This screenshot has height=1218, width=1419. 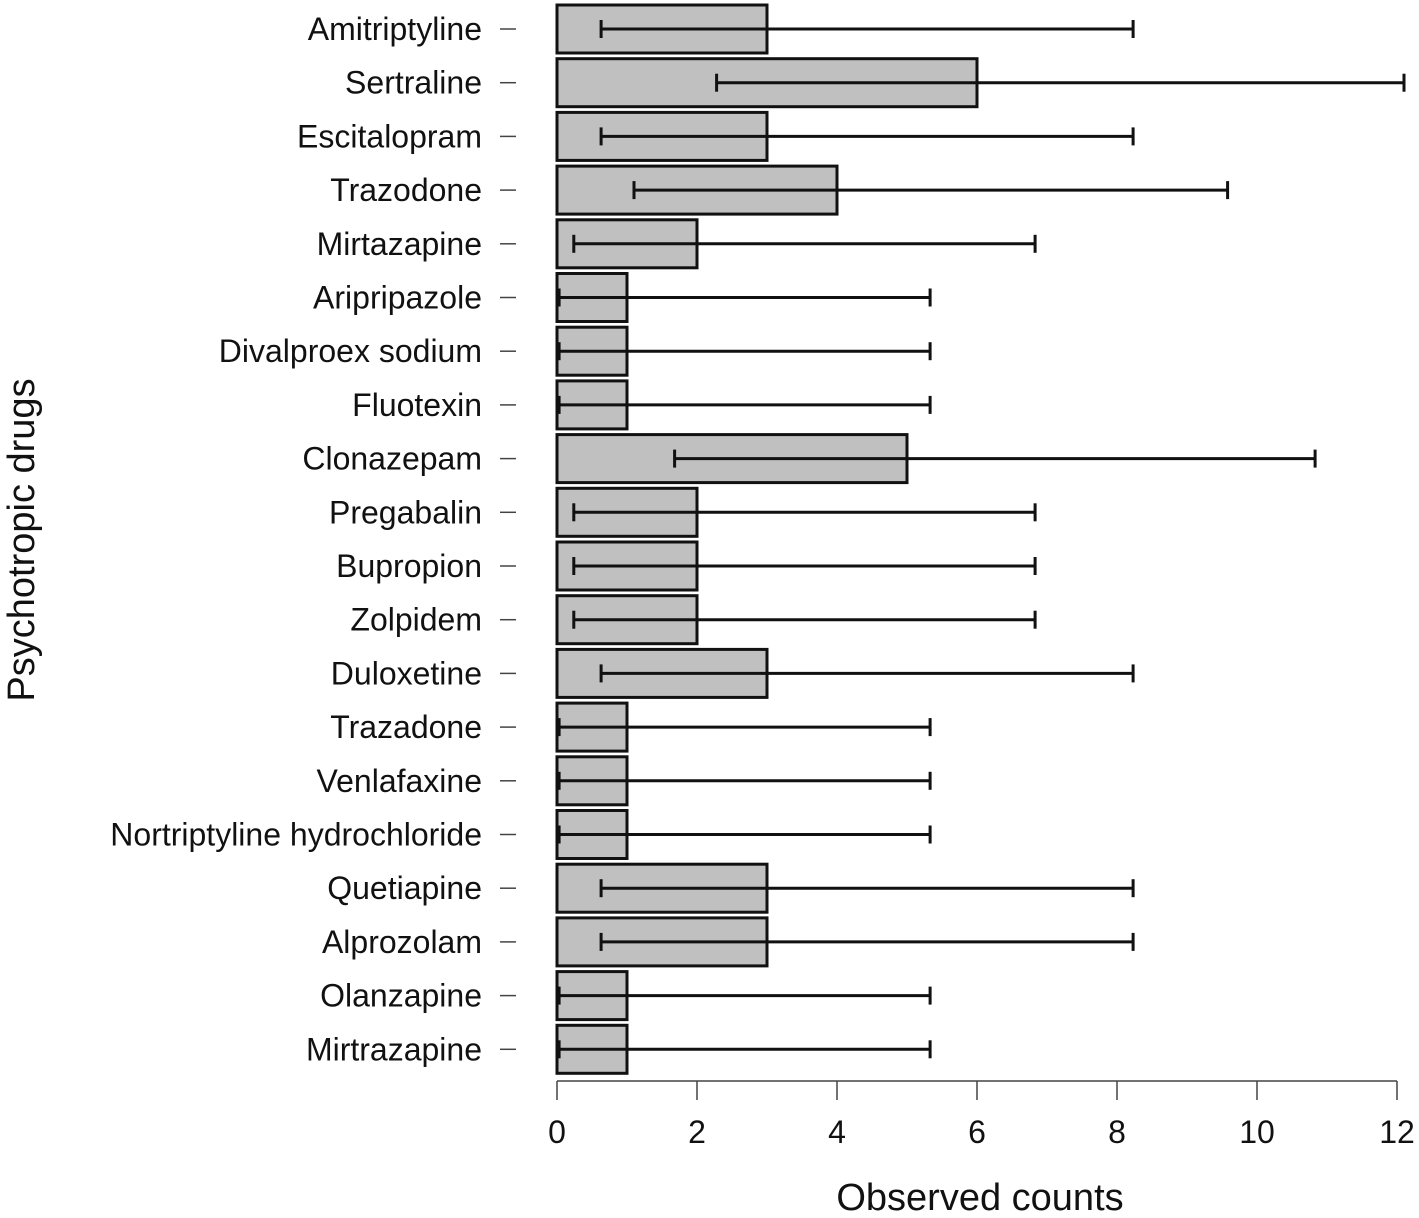 What do you see at coordinates (1397, 1132) in the screenshot?
I see `x-tick-label: 12` at bounding box center [1397, 1132].